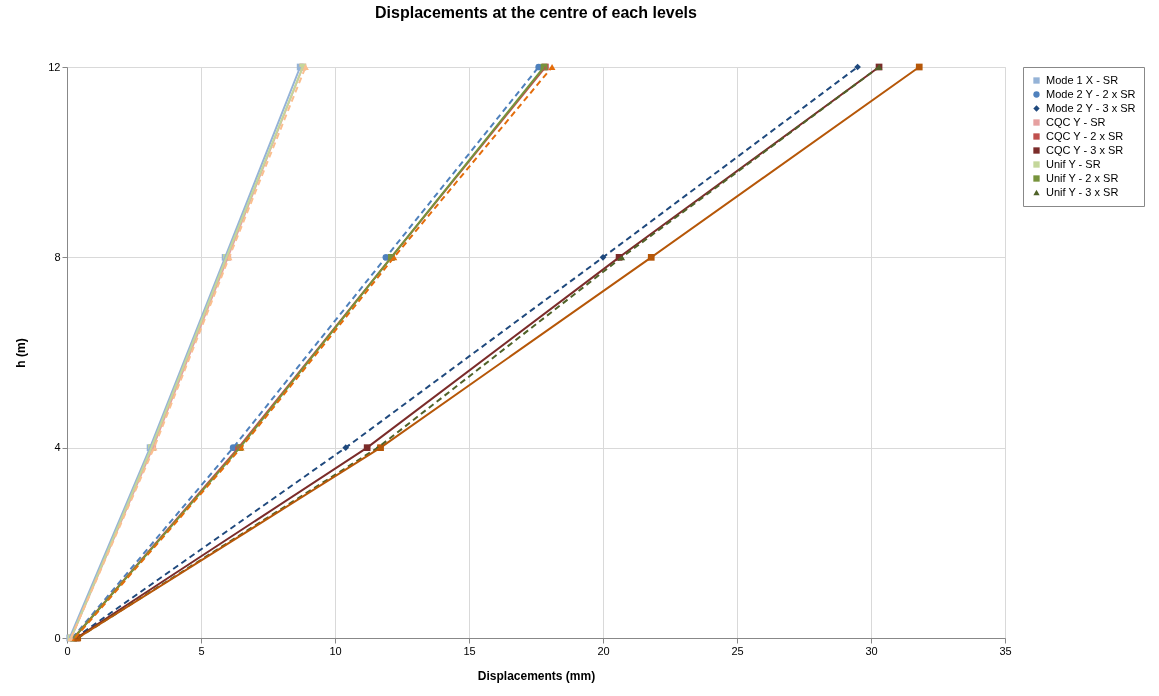 This screenshot has height=696, width=1159. Describe the element at coordinates (469, 650) in the screenshot. I see `x-tick-label: 15` at that location.